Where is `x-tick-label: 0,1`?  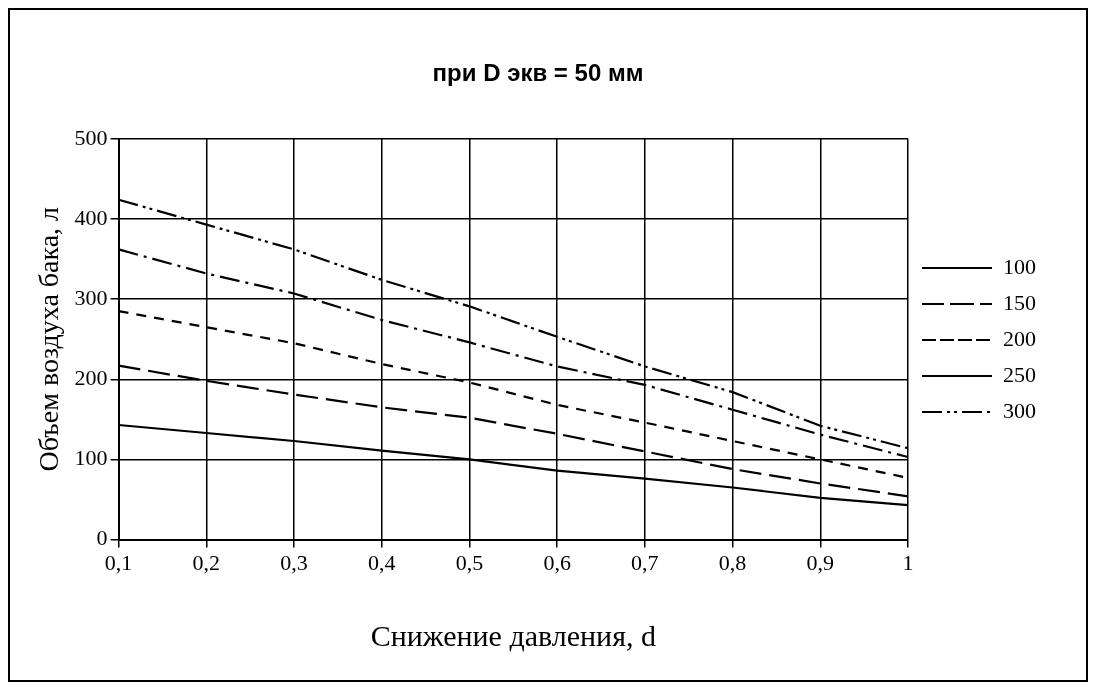
x-tick-label: 0,1 is located at coordinates (118, 562).